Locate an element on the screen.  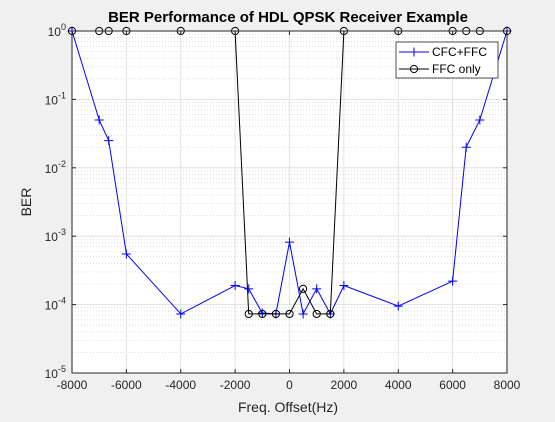
legend-marker-circle is located at coordinates (414, 69).